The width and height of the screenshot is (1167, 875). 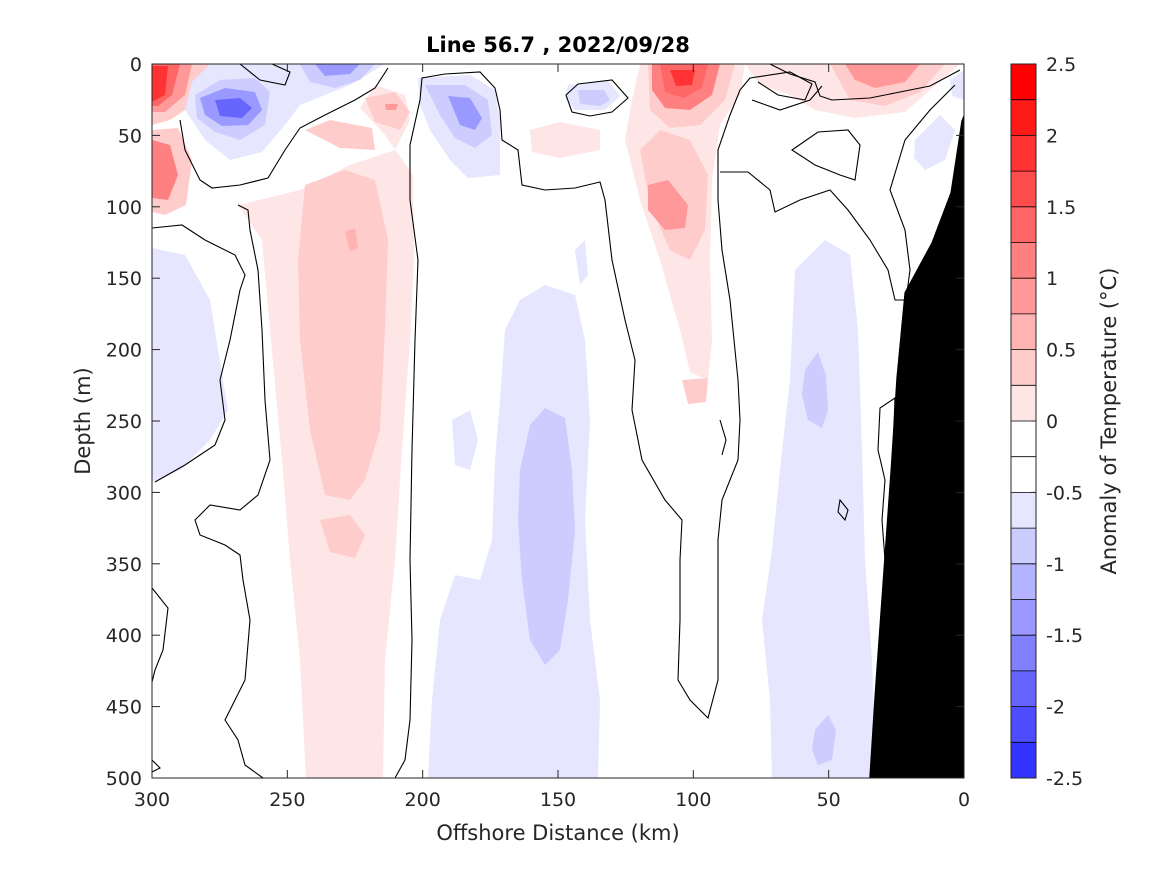 I want to click on land-mask, so click(x=916, y=445).